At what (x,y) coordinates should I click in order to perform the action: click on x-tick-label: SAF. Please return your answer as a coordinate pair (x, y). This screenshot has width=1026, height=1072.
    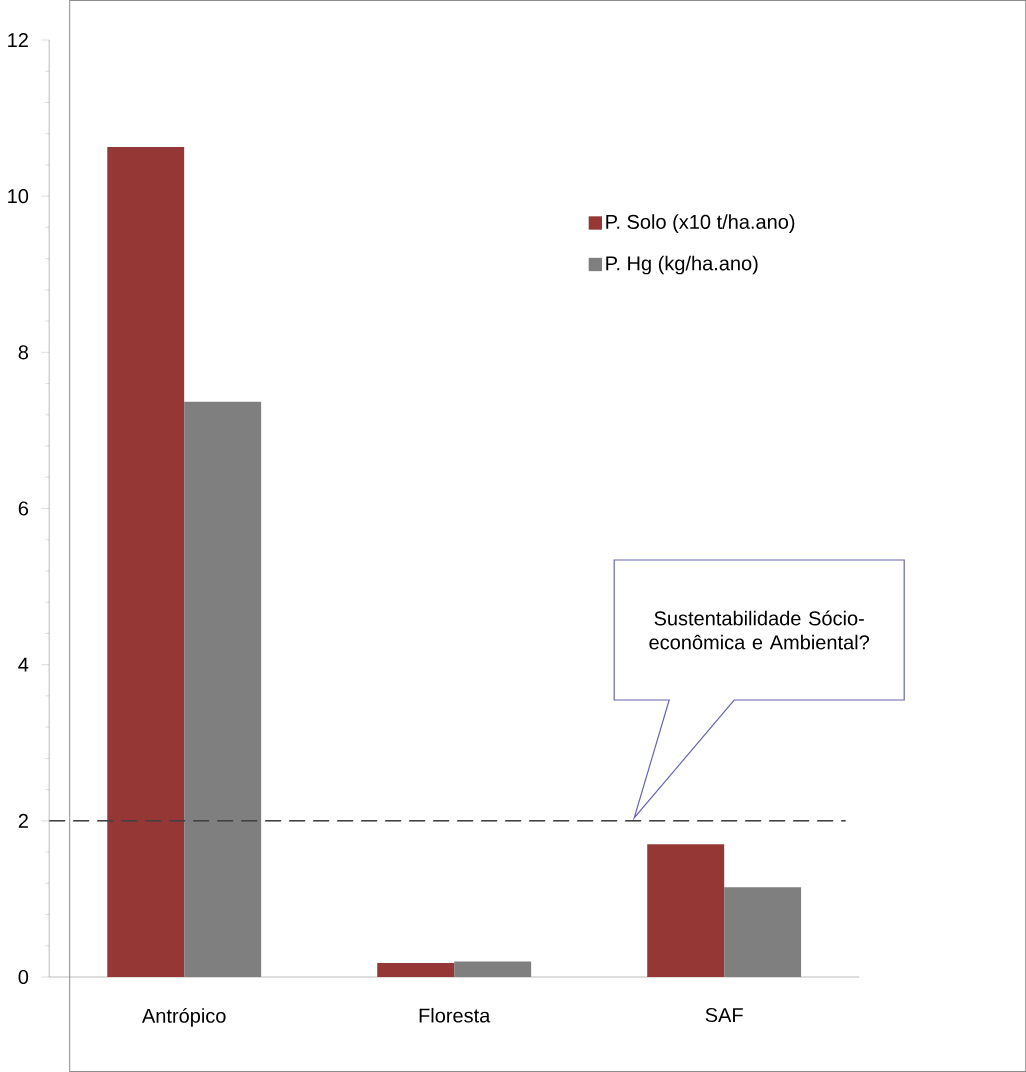
    Looking at the image, I should click on (724, 1015).